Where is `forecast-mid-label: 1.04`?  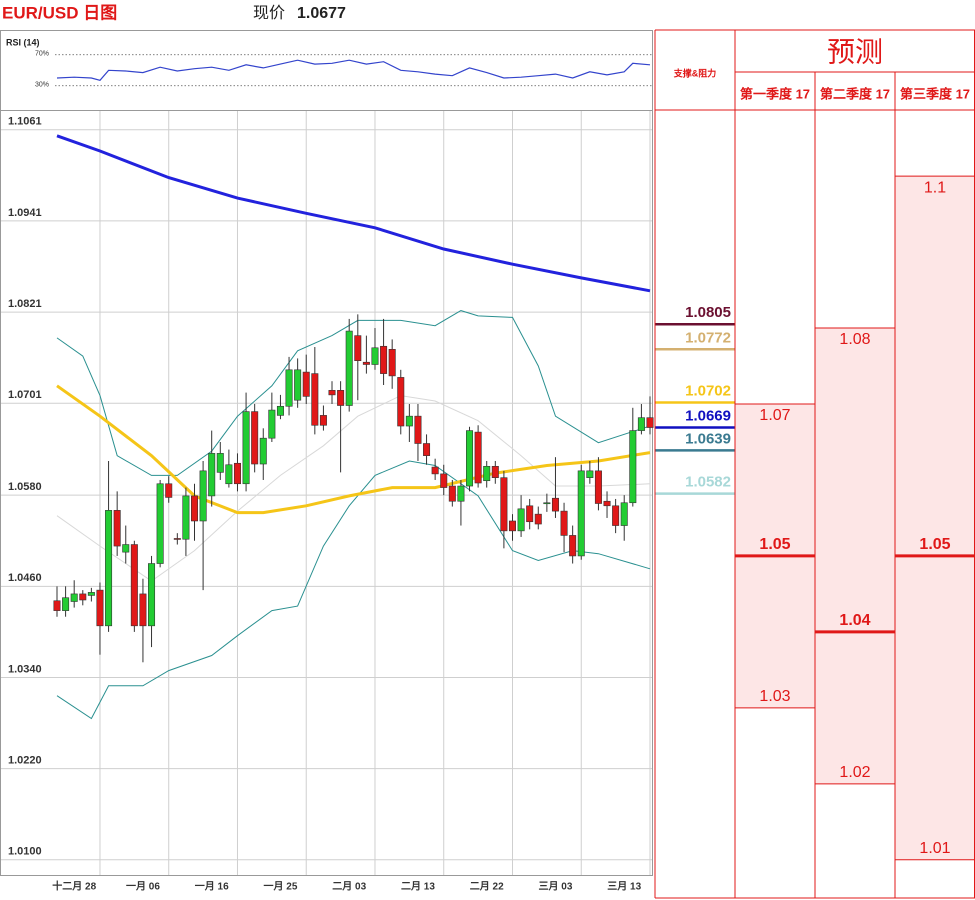 forecast-mid-label: 1.04 is located at coordinates (854, 620).